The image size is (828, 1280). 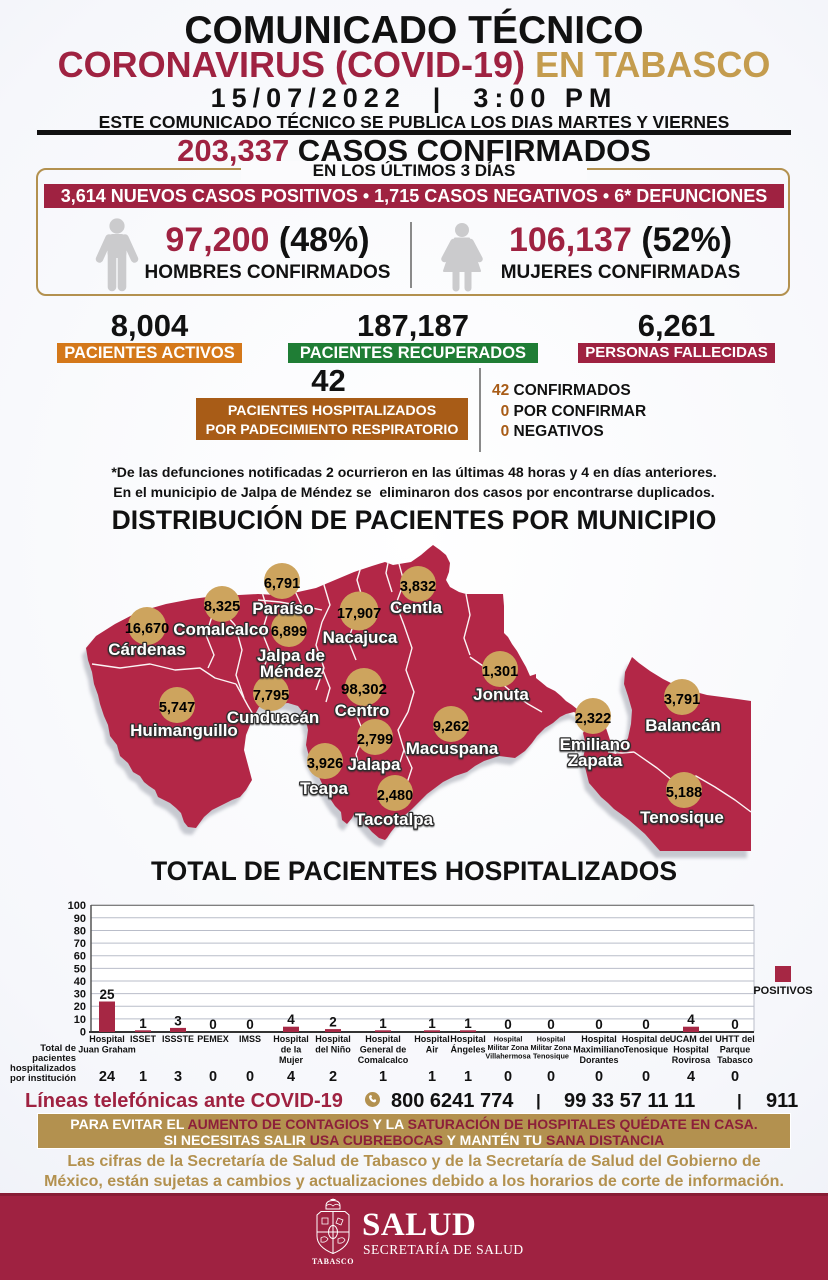 I want to click on svg-text: Centro, so click(x=362, y=710).